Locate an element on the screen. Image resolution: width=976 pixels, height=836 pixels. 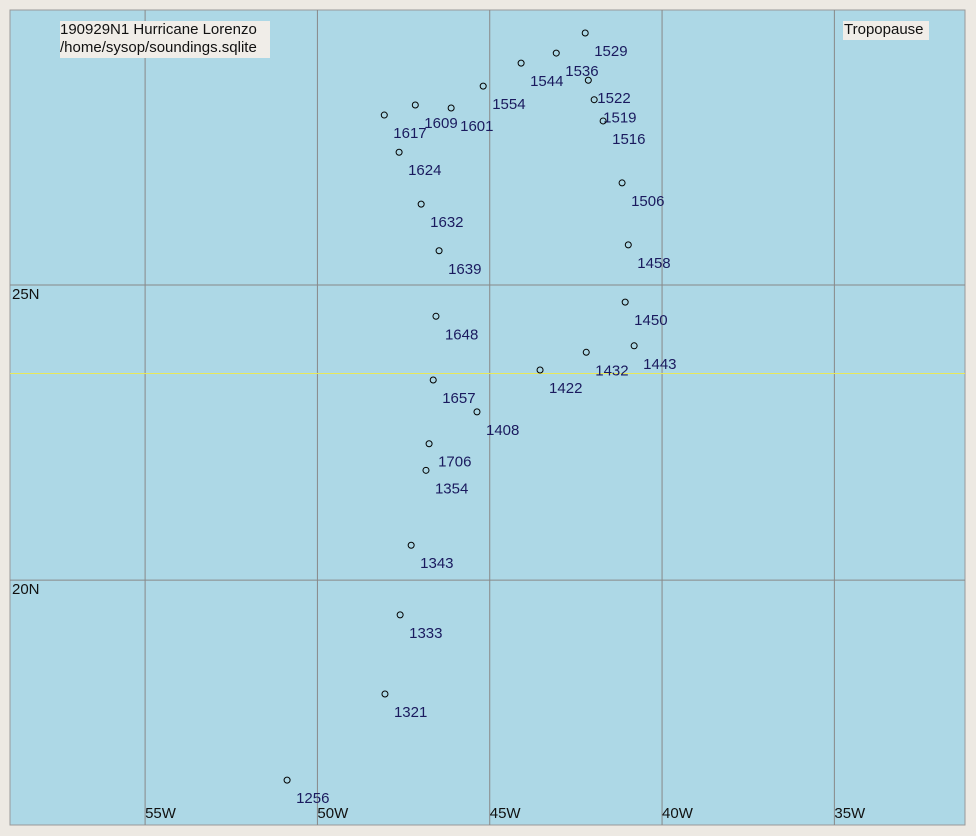
y-tick-label: 25N is located at coordinates (26, 294).